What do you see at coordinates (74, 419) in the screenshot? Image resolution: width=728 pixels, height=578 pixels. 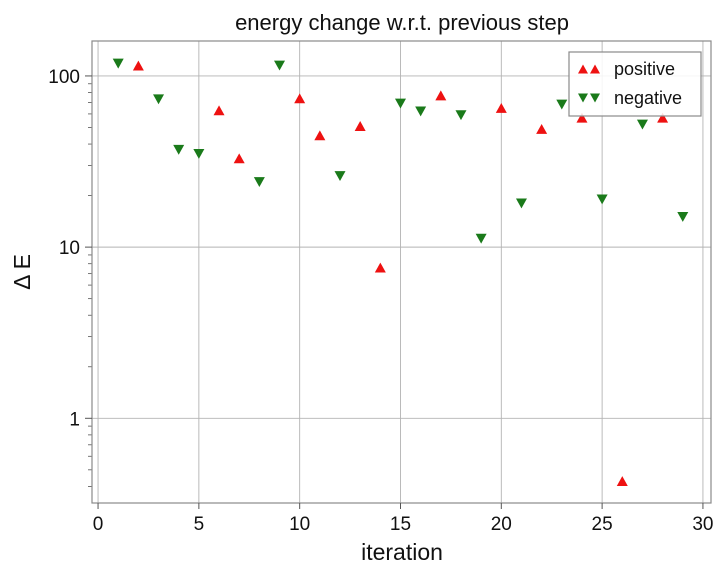 I see `y-tick-label: 1` at bounding box center [74, 419].